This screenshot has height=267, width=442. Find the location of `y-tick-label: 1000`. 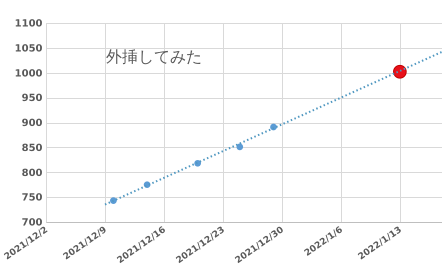

y-tick-label: 1000 is located at coordinates (28, 74).